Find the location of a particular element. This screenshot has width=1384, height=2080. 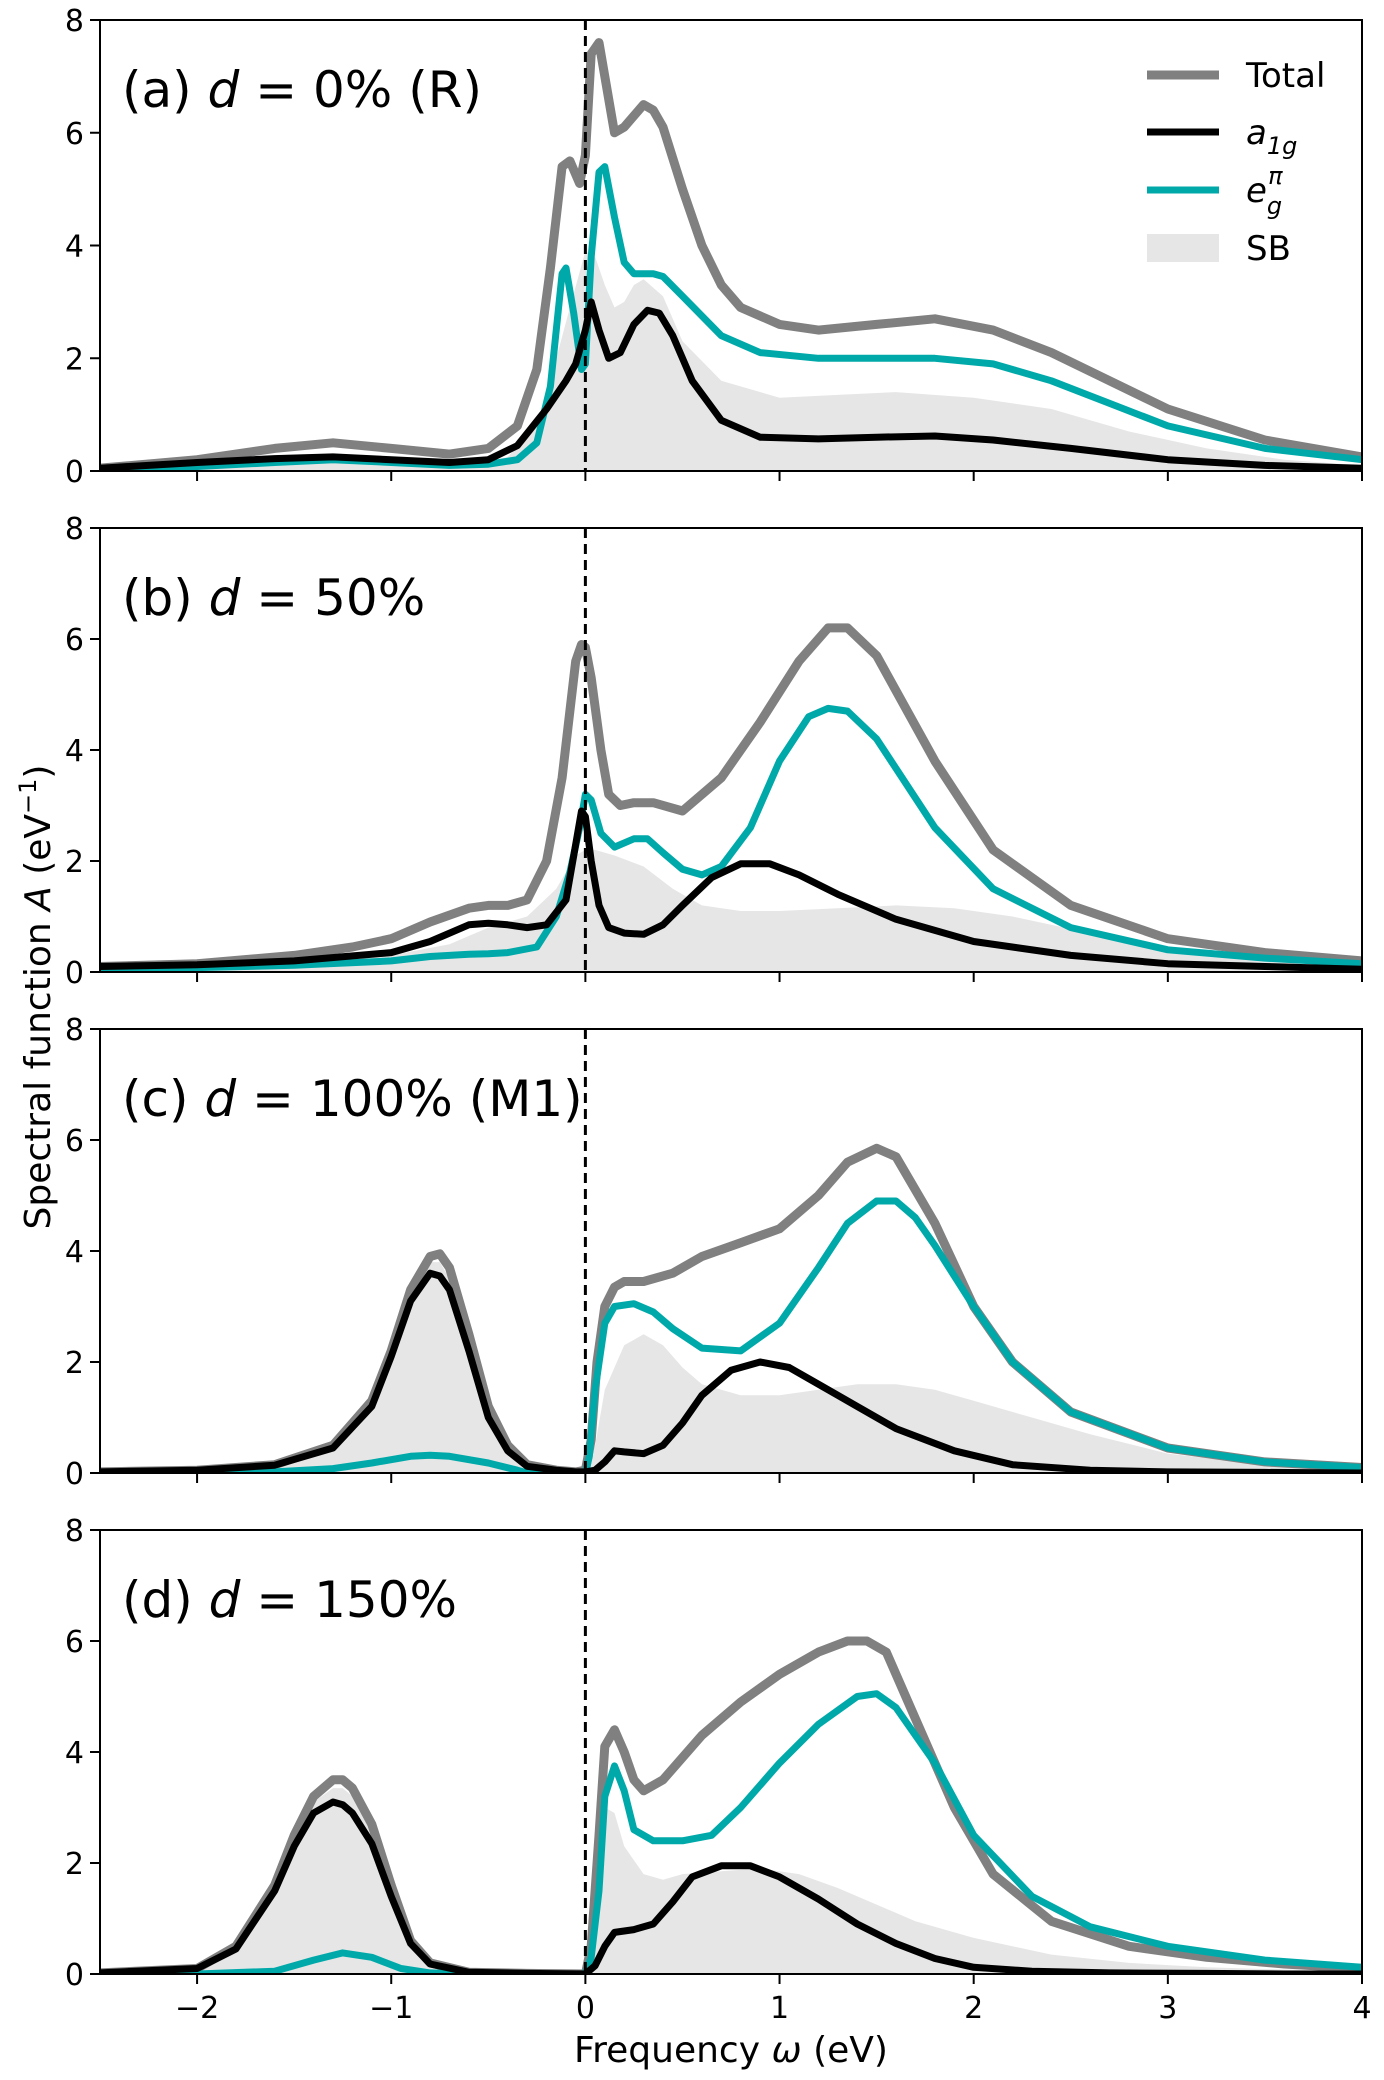

xtick-label: 0 is located at coordinates (585, 2008).